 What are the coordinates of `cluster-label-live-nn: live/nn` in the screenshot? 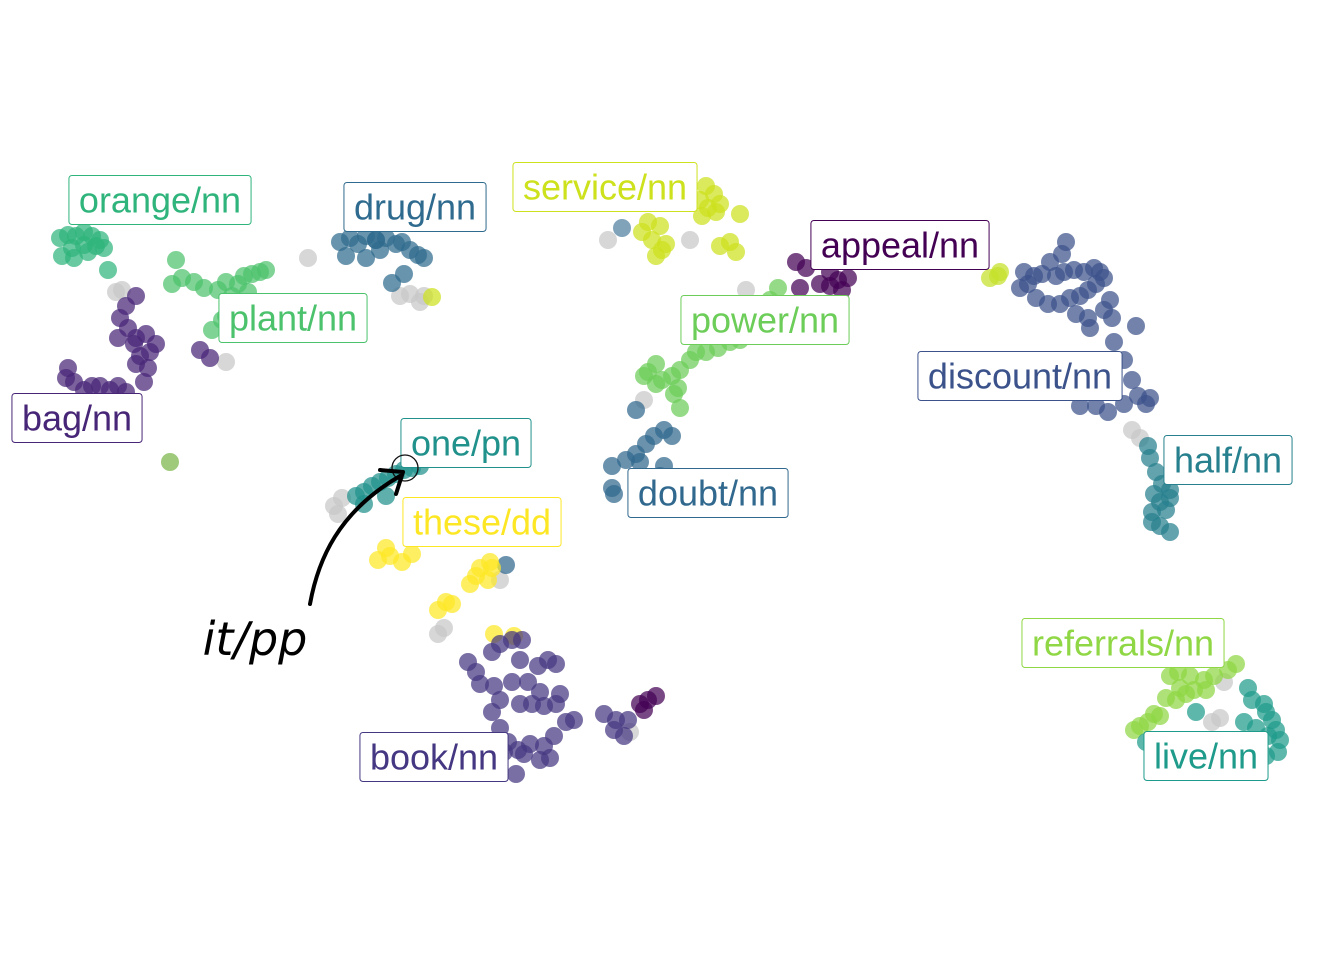 It's located at (1206, 756).